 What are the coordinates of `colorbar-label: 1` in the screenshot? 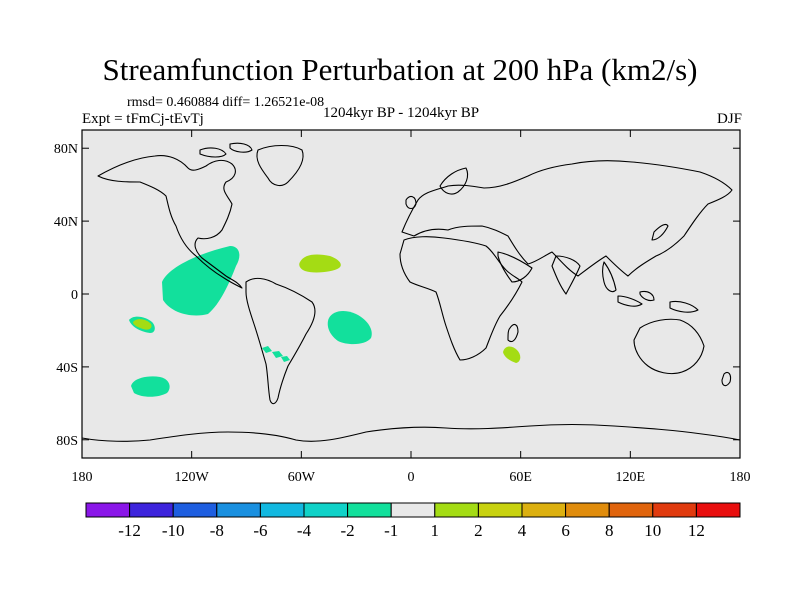 It's located at (435, 530).